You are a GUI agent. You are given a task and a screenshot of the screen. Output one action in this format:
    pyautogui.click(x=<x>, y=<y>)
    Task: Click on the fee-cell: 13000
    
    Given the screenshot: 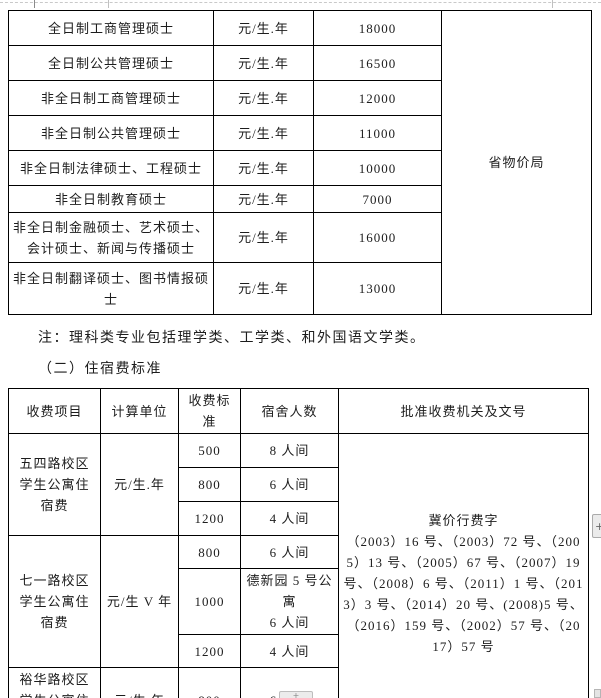 What is the action you would take?
    pyautogui.click(x=377, y=288)
    